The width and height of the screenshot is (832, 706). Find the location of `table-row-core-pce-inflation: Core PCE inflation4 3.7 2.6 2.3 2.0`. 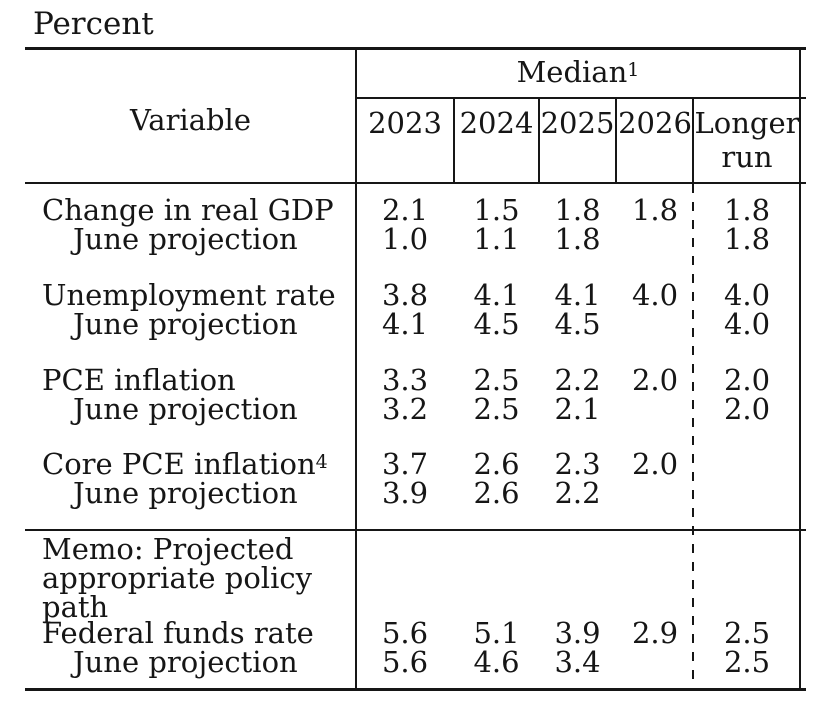

table-row-core-pce-inflation: Core PCE inflation4 3.7 2.6 2.3 2.0 is located at coordinates (412, 464).